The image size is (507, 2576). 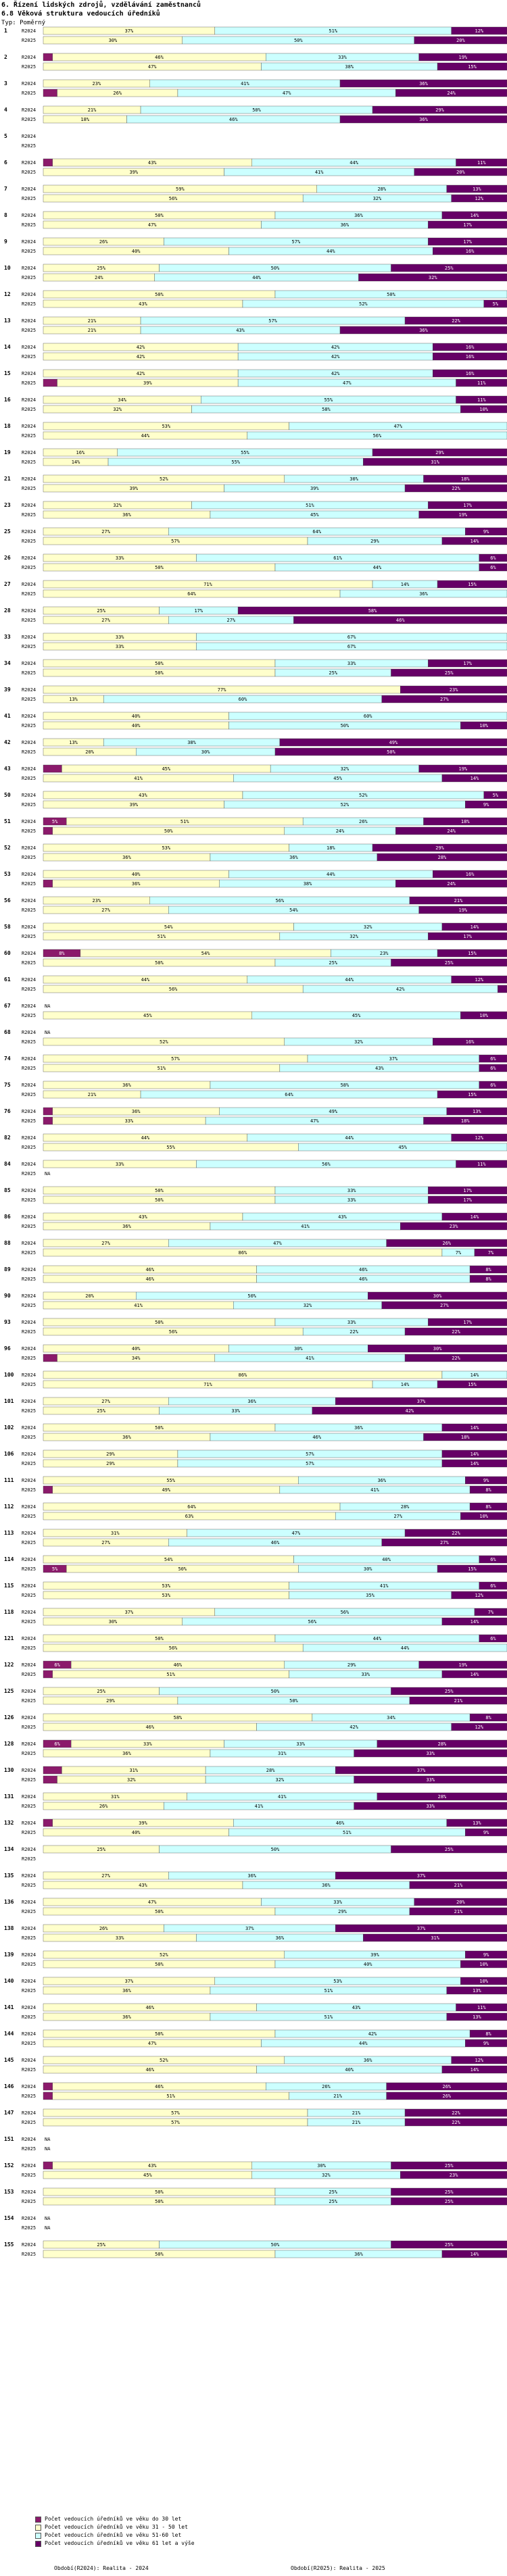 I want to click on group-id-label: 58, so click(x=8, y=927).